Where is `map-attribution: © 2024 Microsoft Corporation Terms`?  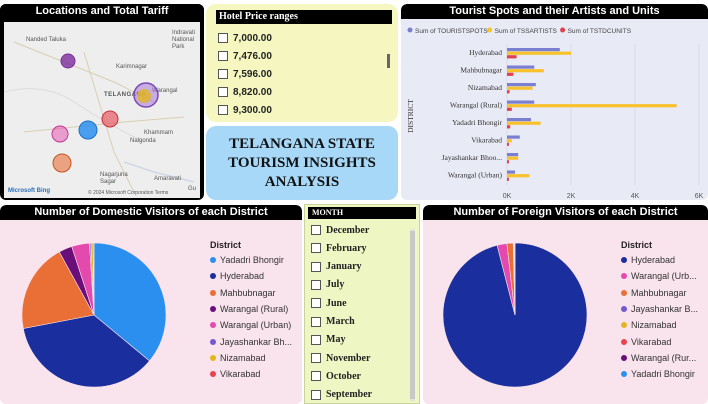
map-attribution: © 2024 Microsoft Corporation Terms is located at coordinates (128, 193).